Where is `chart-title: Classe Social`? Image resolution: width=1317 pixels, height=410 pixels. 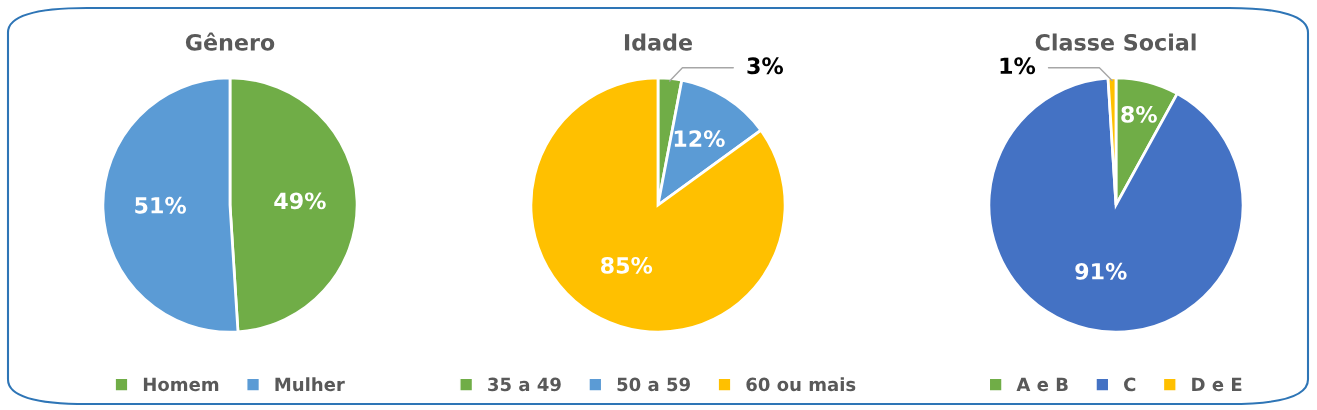 chart-title: Classe Social is located at coordinates (1115, 42).